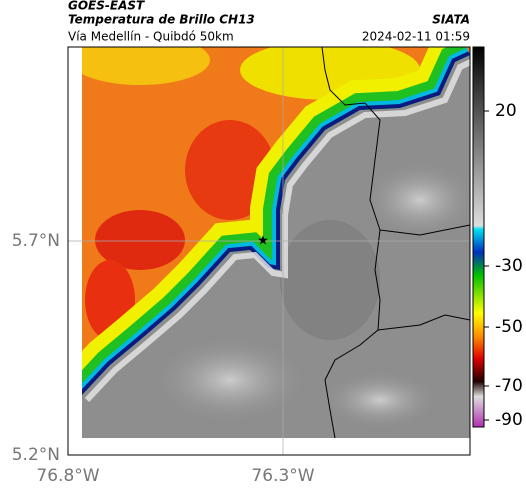 The width and height of the screenshot is (526, 495). Describe the element at coordinates (506, 111) in the screenshot. I see `colorbar-tick-label: 20` at that location.